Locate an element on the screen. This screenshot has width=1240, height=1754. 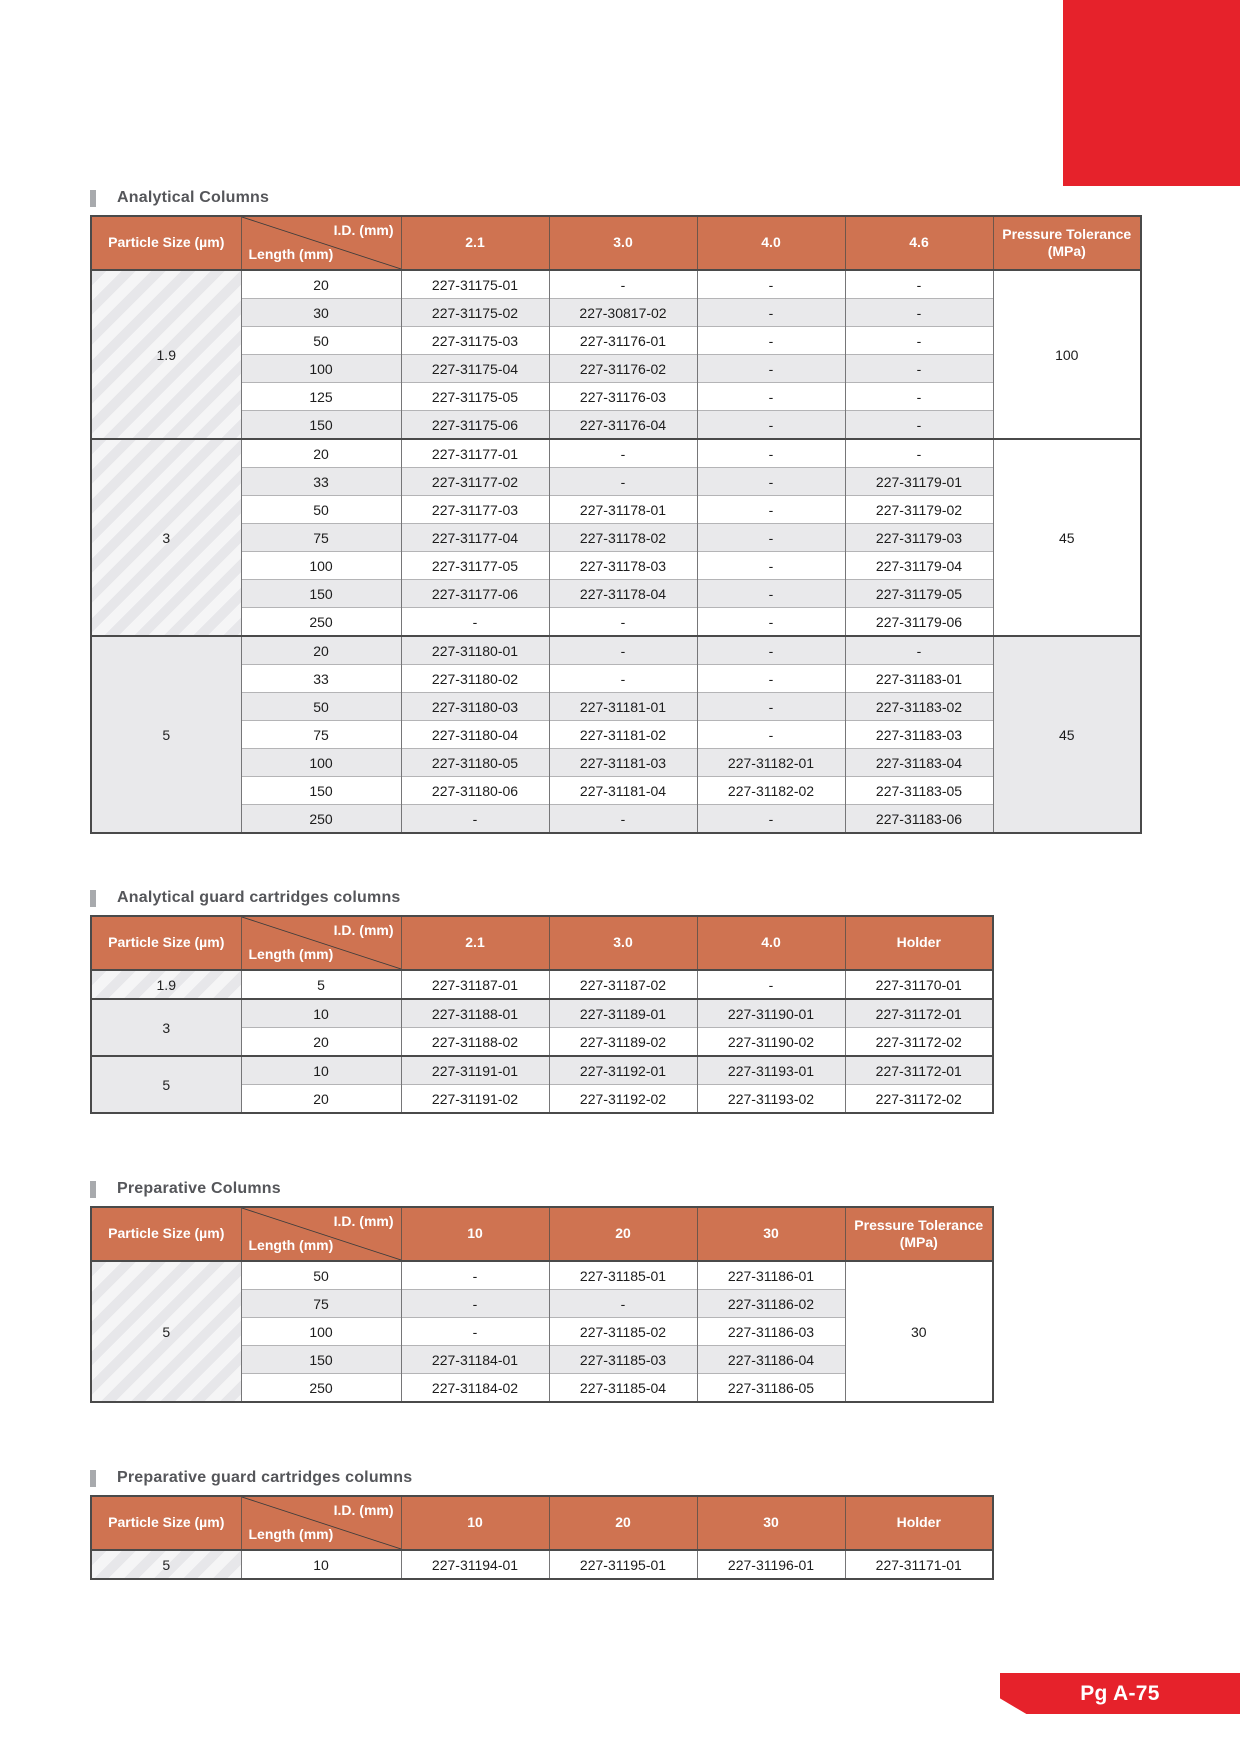
part-number-cell: 227-31181-04 is located at coordinates (623, 790).